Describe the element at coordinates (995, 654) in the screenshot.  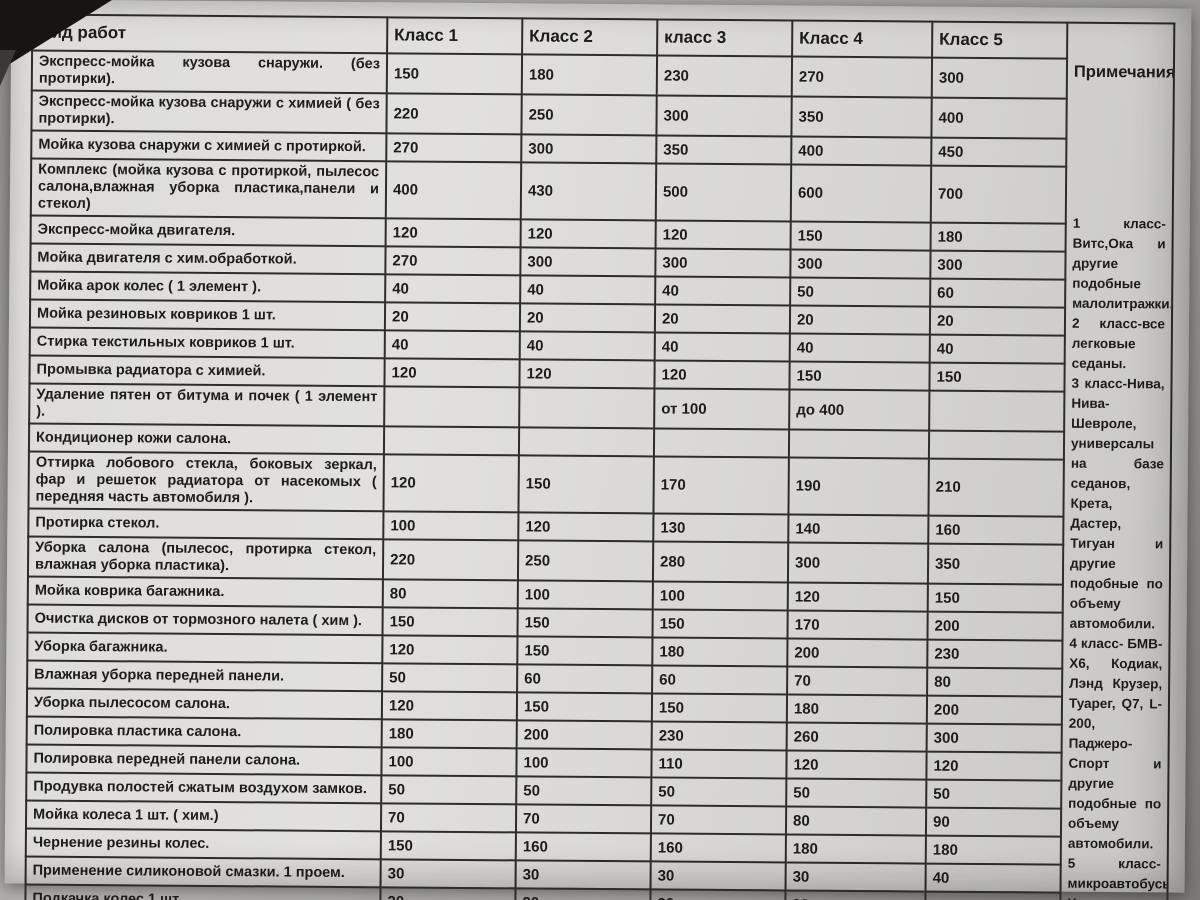
I see `price-cell: 230` at that location.